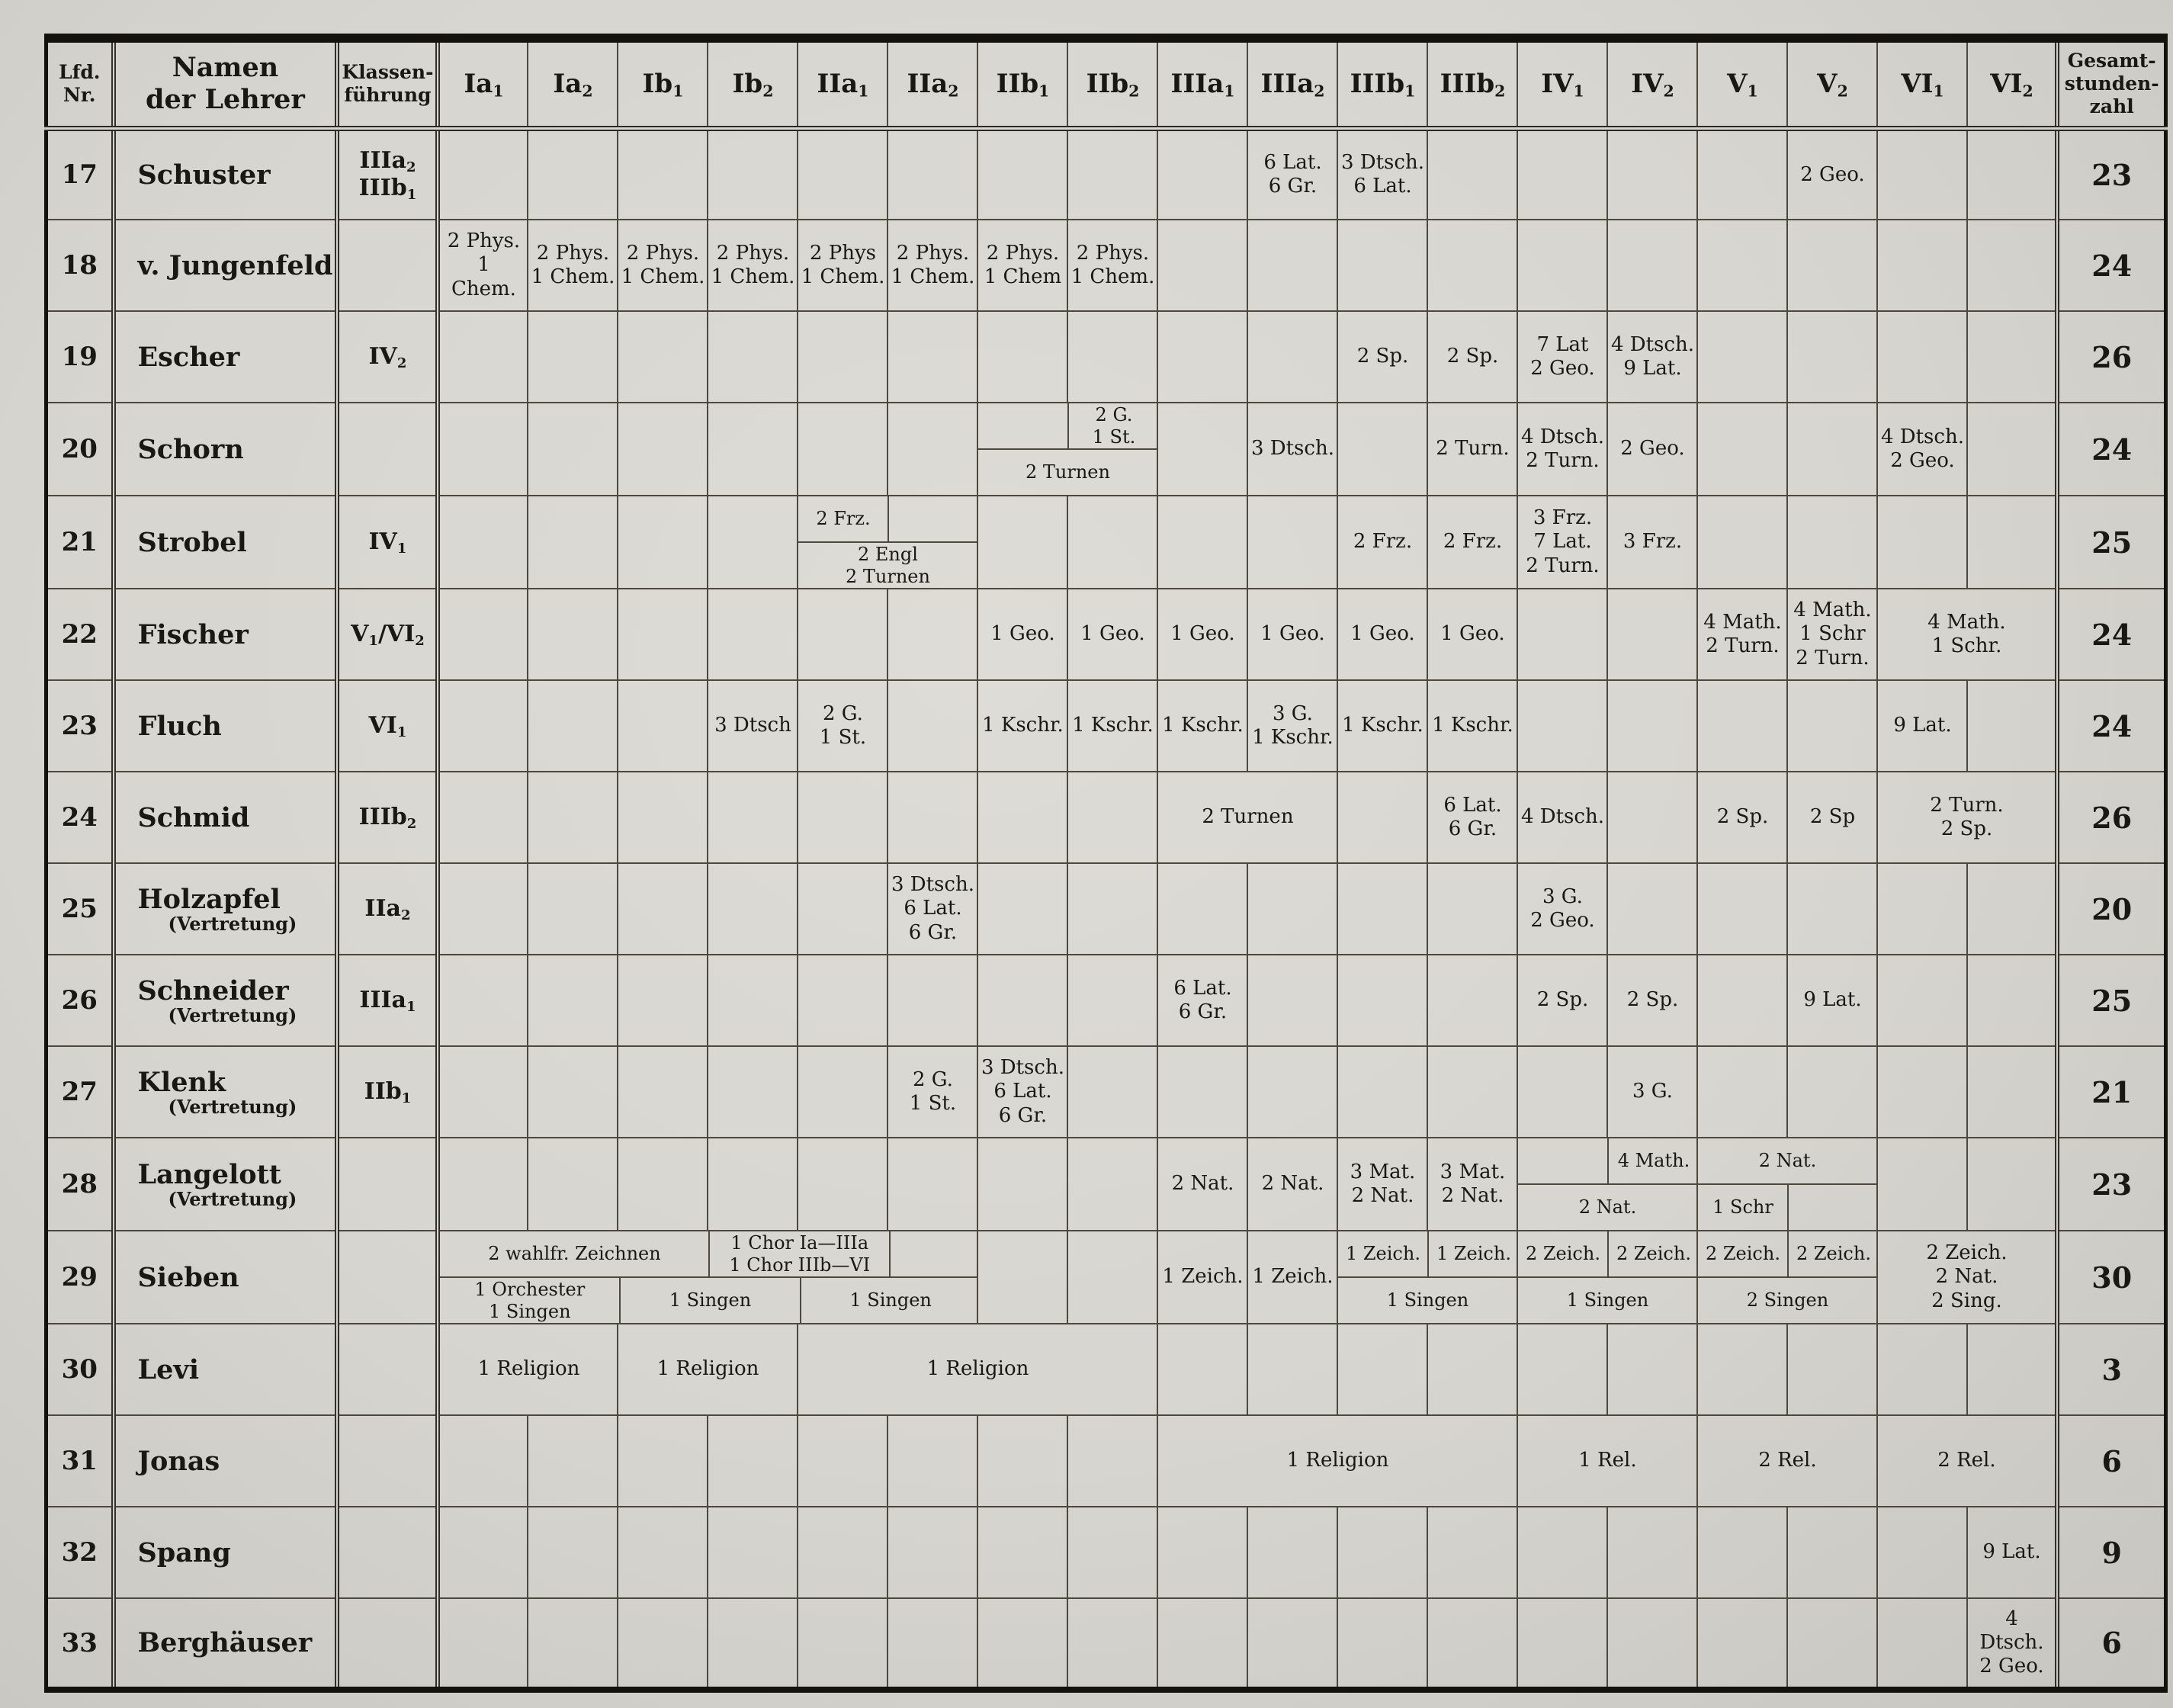  Describe the element at coordinates (2111, 1552) in the screenshot. I see `total-hours-cell: 9` at that location.